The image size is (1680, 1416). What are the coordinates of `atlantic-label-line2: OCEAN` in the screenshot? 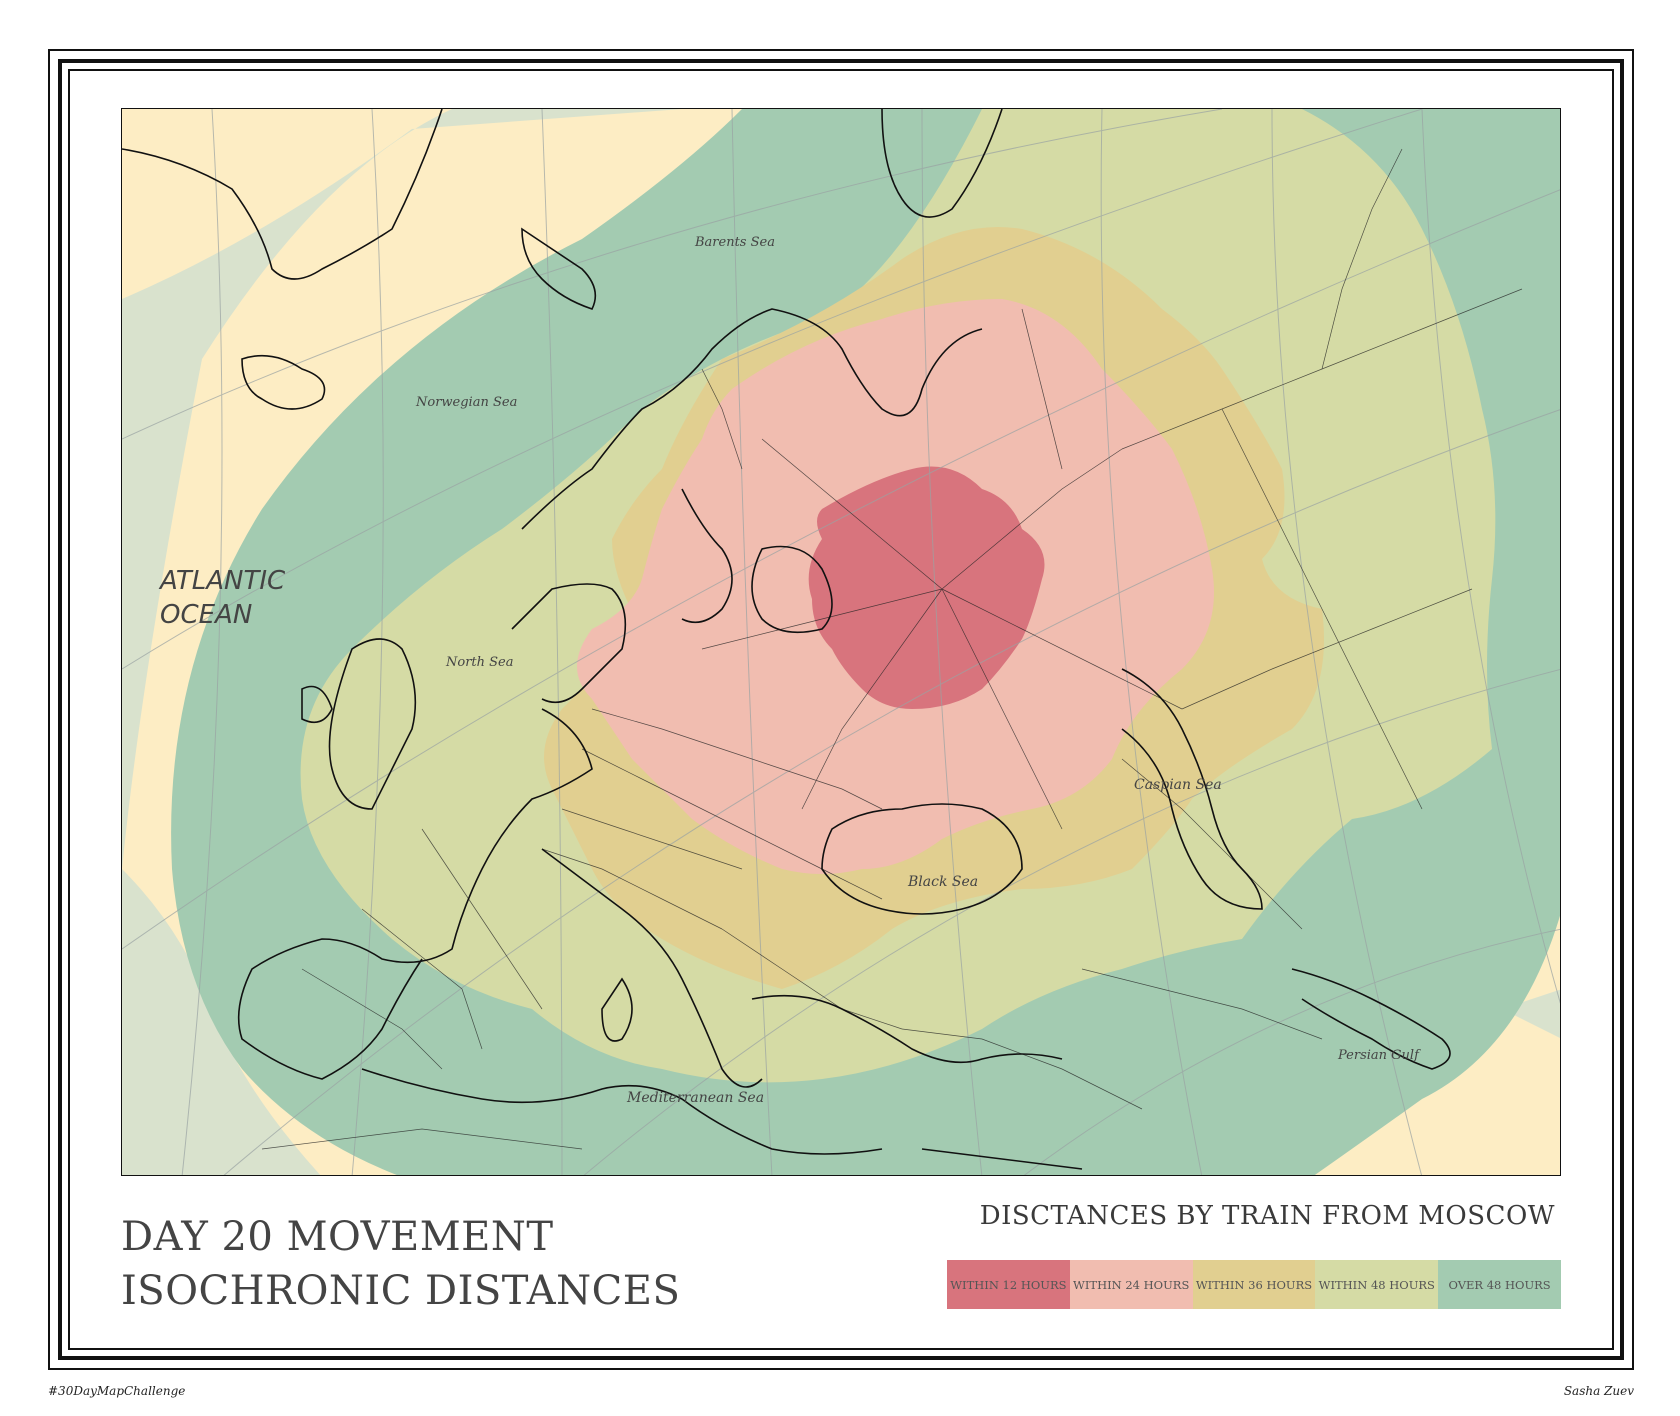 It's located at (206, 615).